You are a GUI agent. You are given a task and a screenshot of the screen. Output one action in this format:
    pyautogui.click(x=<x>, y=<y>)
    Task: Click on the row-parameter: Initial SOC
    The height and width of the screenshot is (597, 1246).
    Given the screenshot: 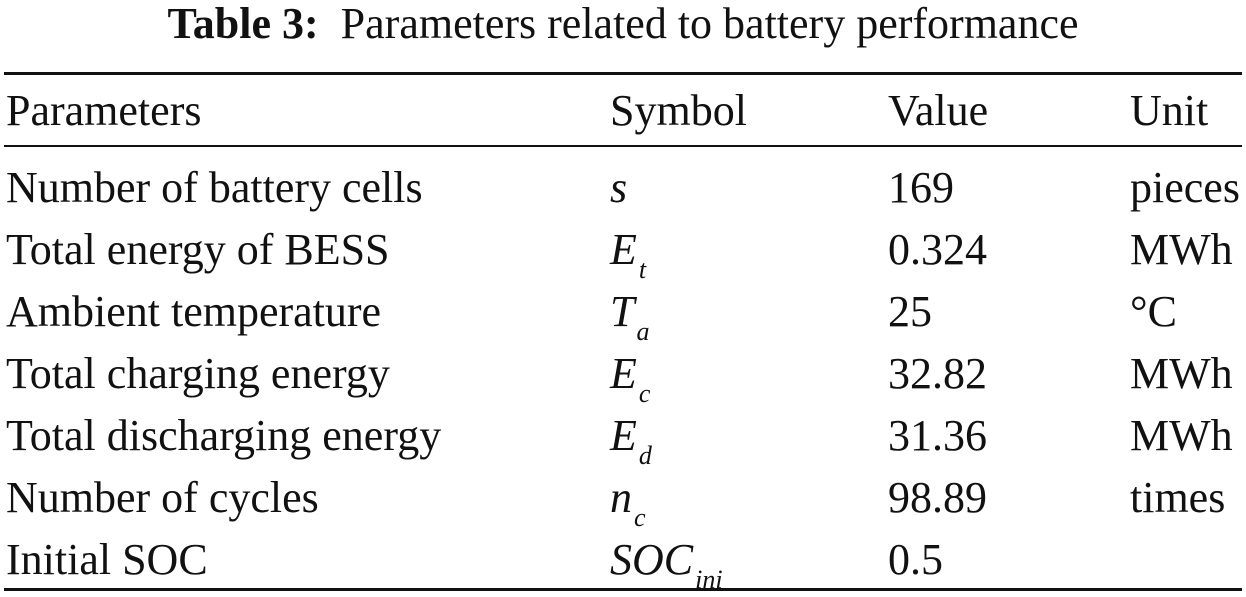 What is the action you would take?
    pyautogui.click(x=107, y=559)
    